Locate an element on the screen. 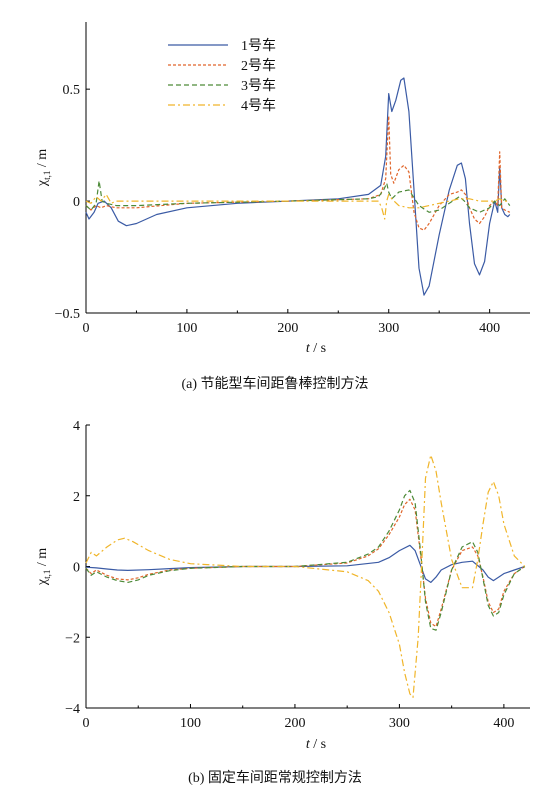 The image size is (551, 810). legend-label-4: 4号车 is located at coordinates (258, 105).